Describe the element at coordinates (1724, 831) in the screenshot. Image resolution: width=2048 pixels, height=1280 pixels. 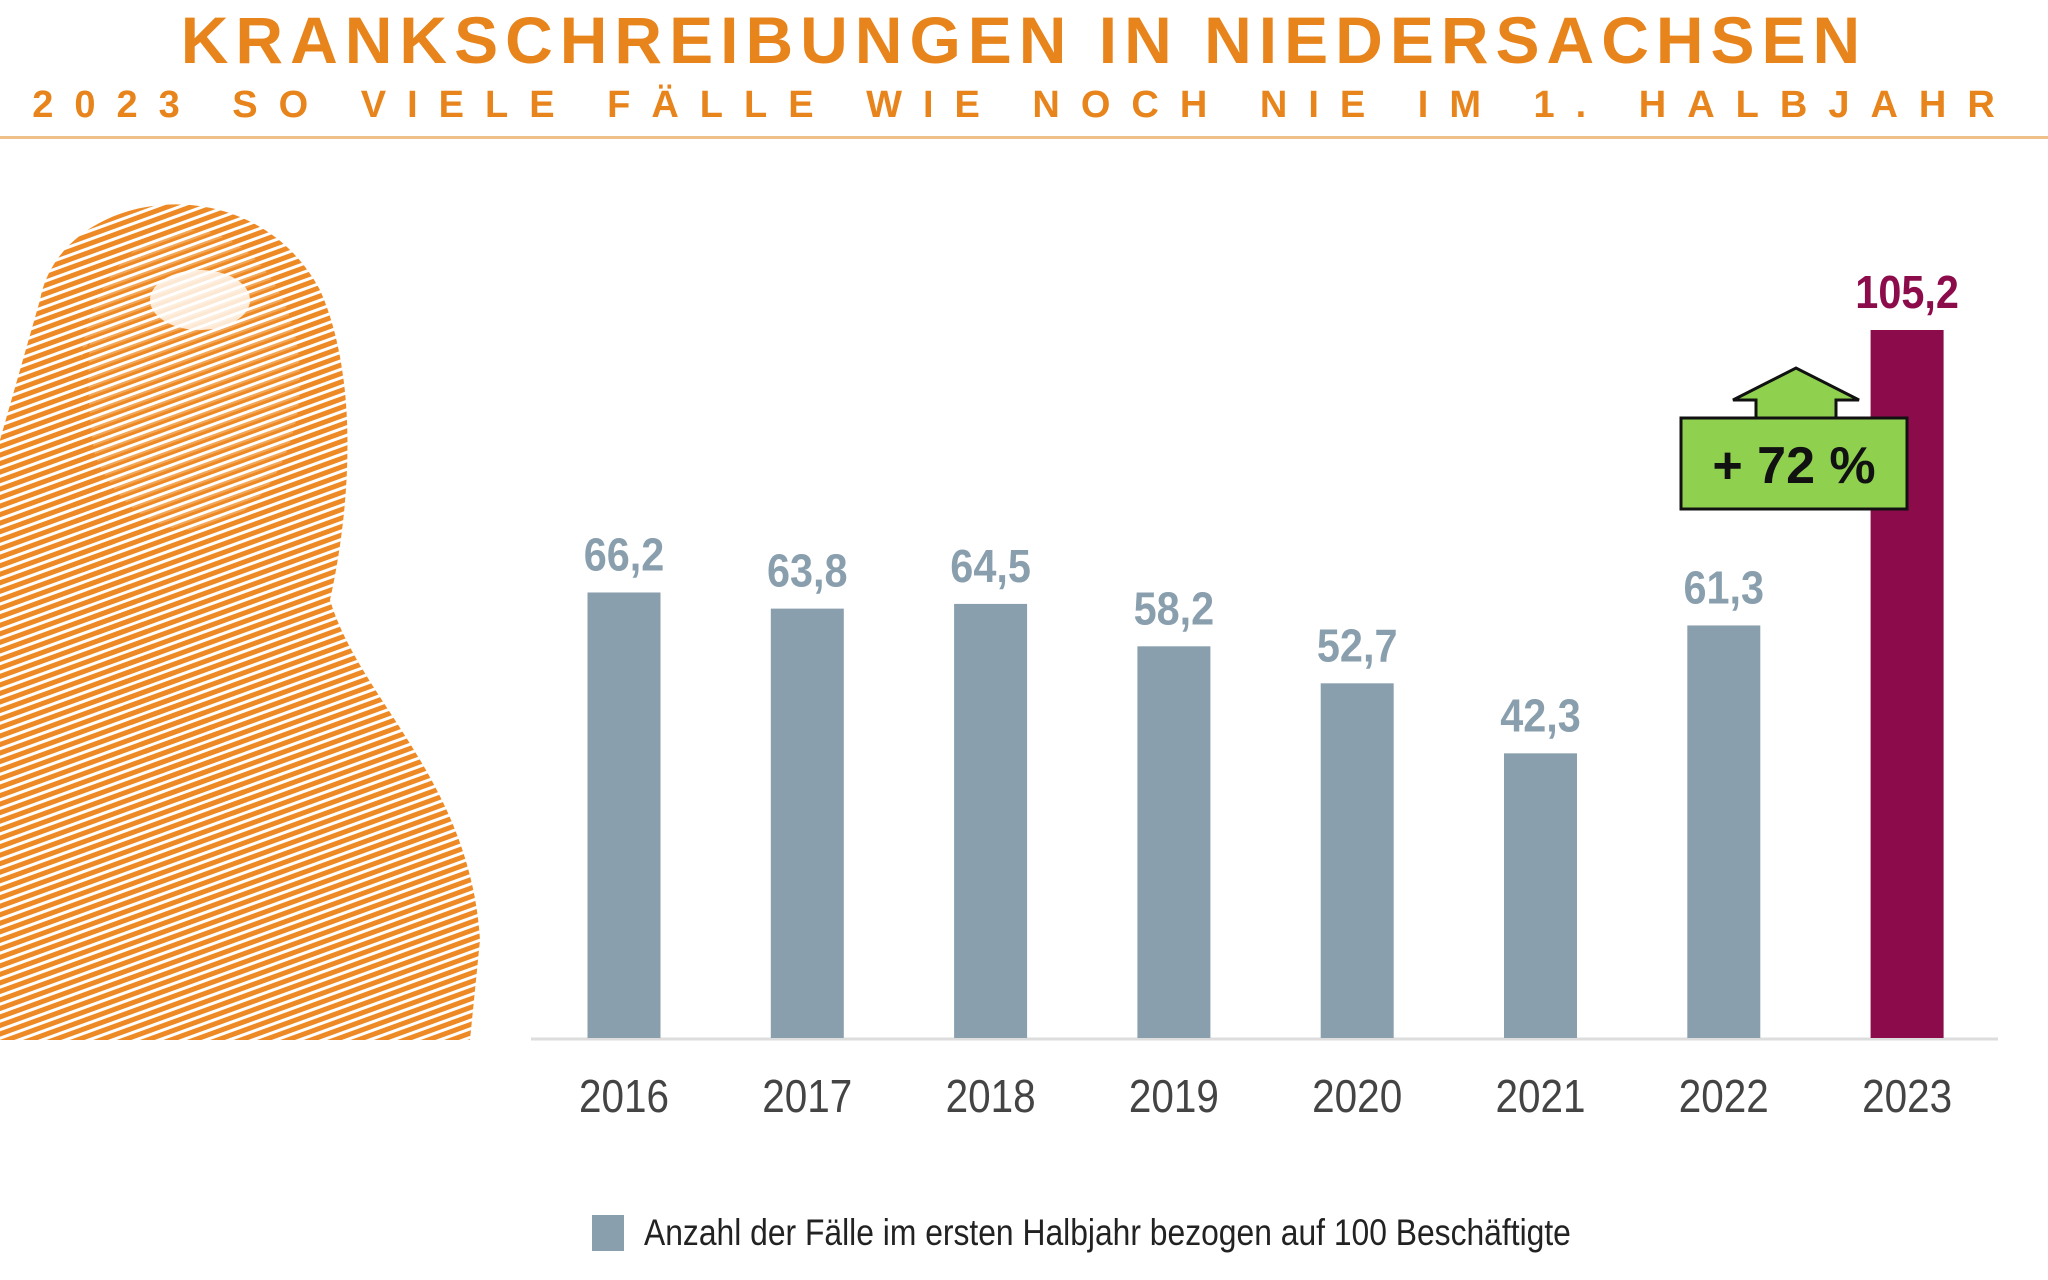
I see `bar-2022` at that location.